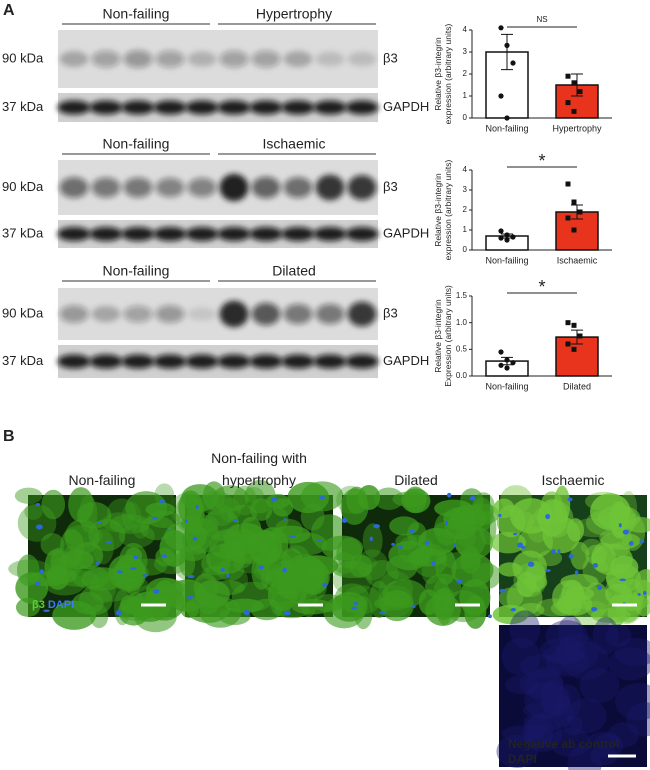 This screenshot has height=770, width=650. Describe the element at coordinates (53, 605) in the screenshot. I see `stain-label: β3 DAPI` at that location.